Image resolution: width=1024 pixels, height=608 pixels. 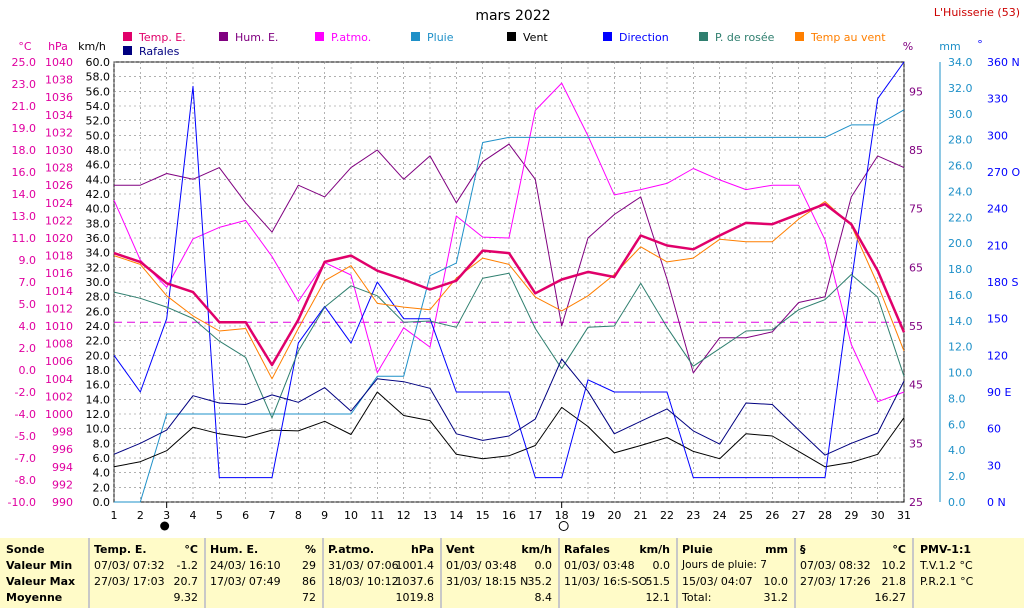 What do you see at coordinates (946, 565) in the screenshot?
I see `pmv-line-1: T.V.1.2 °C` at bounding box center [946, 565].